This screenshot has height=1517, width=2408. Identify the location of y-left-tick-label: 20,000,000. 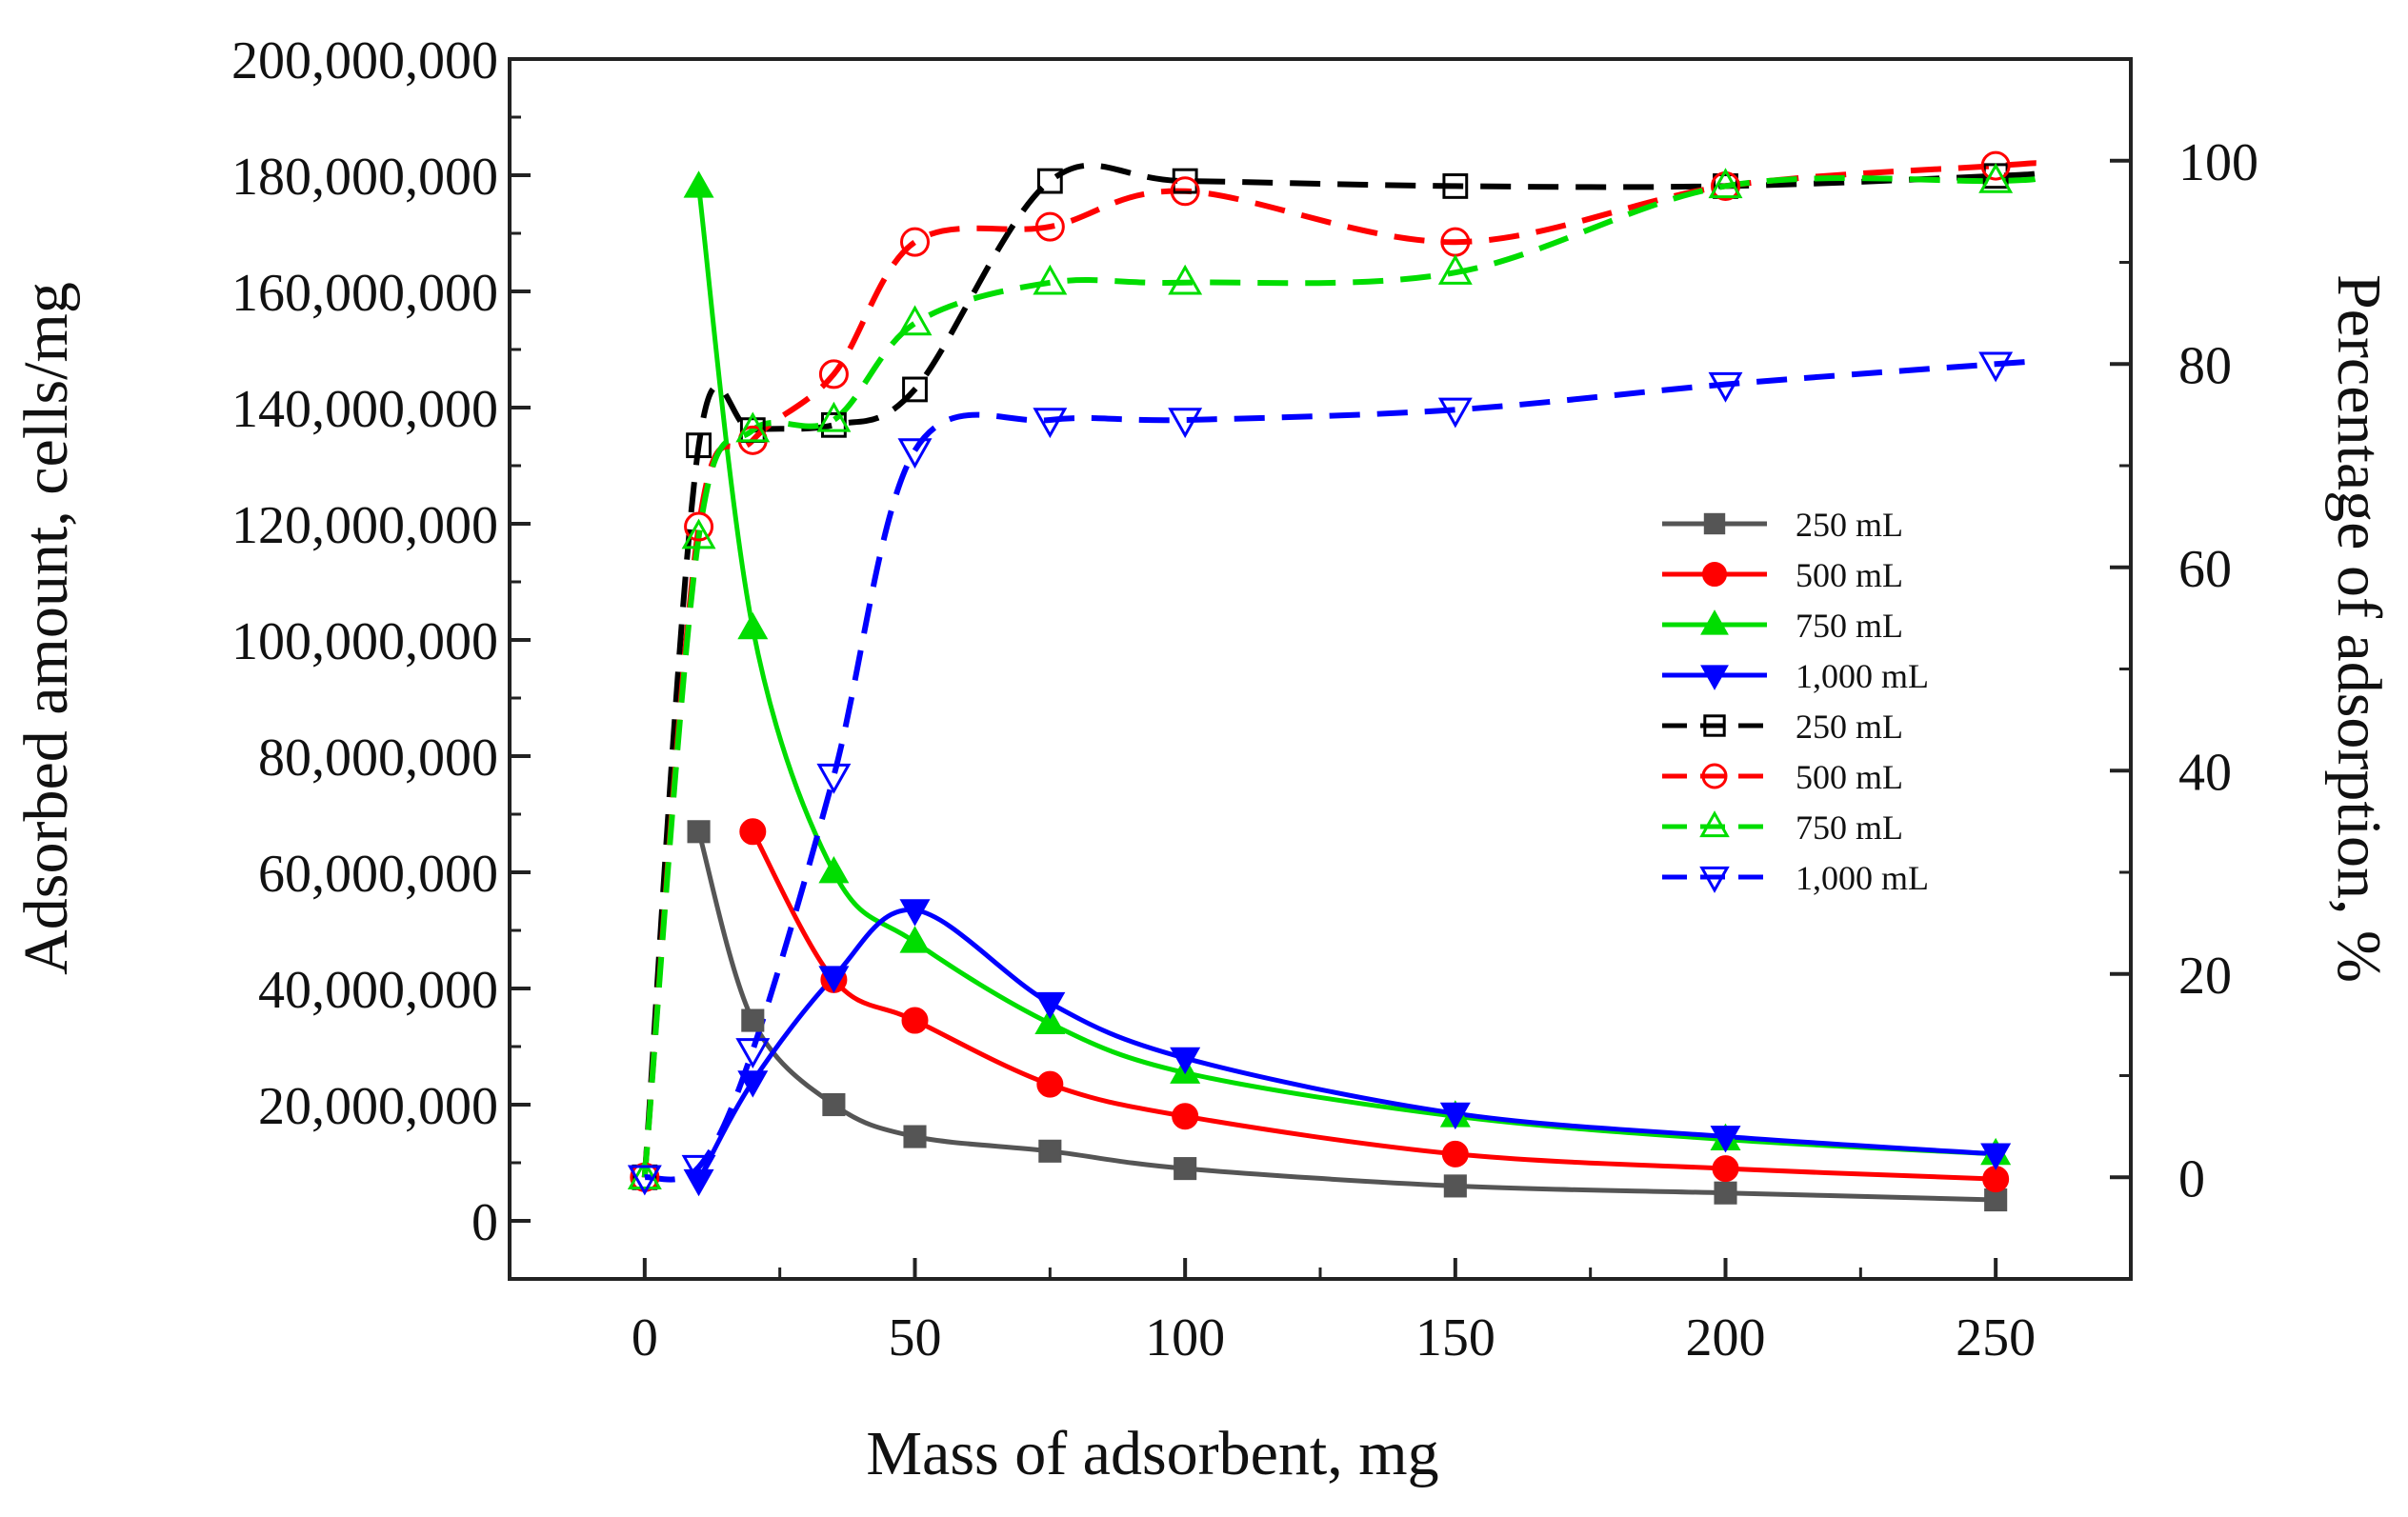
(378, 1106).